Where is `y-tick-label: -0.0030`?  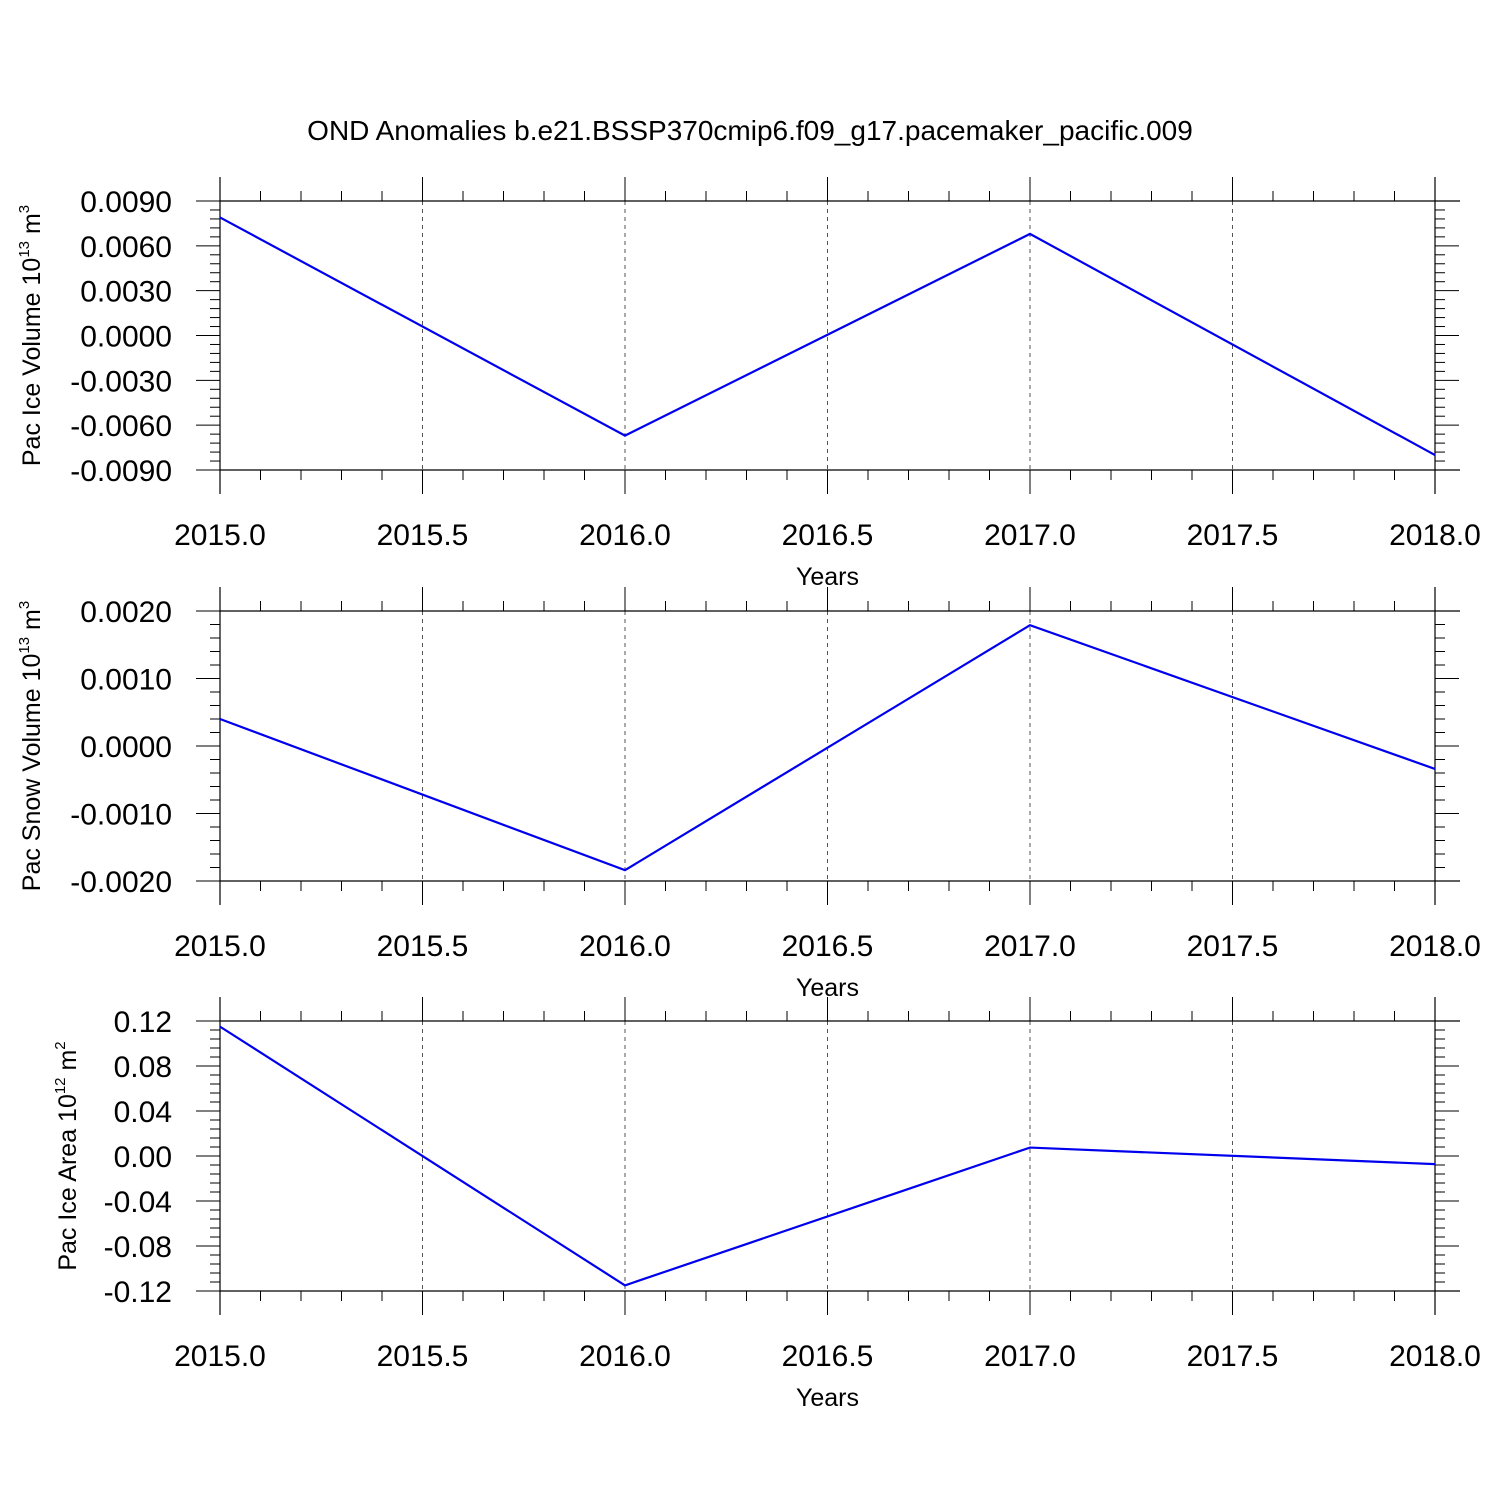 y-tick-label: -0.0030 is located at coordinates (121, 381).